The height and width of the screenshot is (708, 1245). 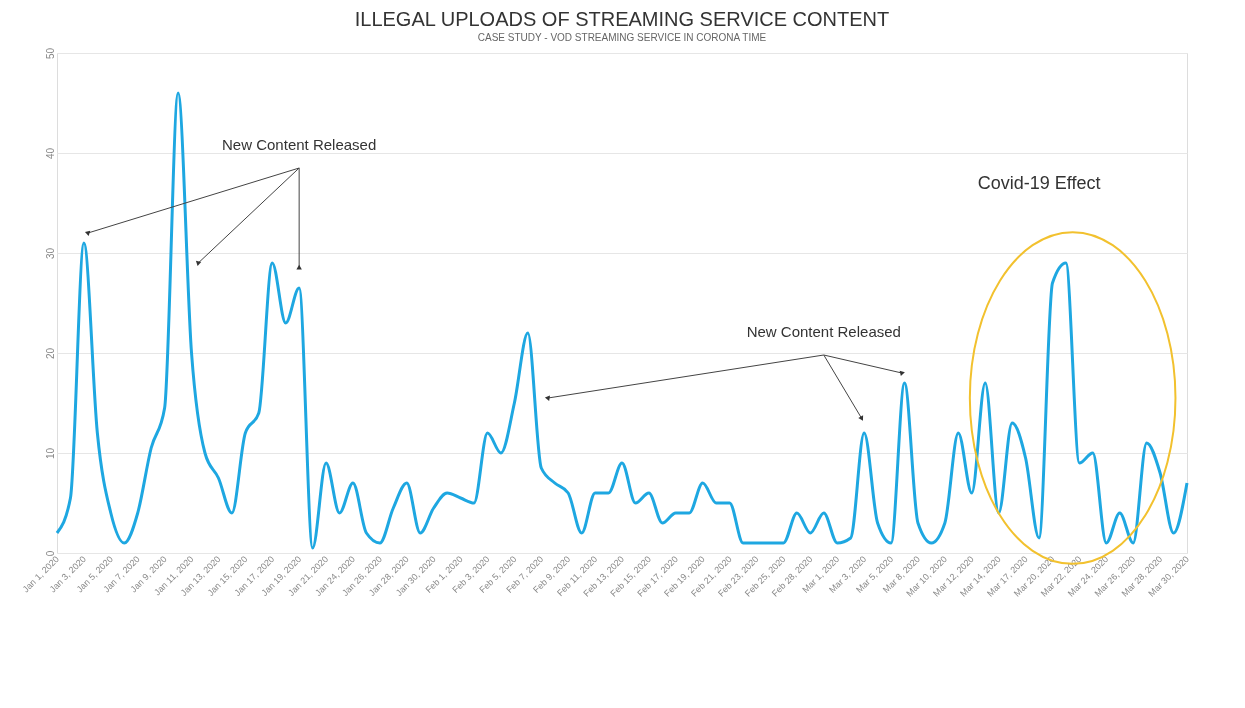 I want to click on y-tick-label: 20, so click(x=50, y=353).